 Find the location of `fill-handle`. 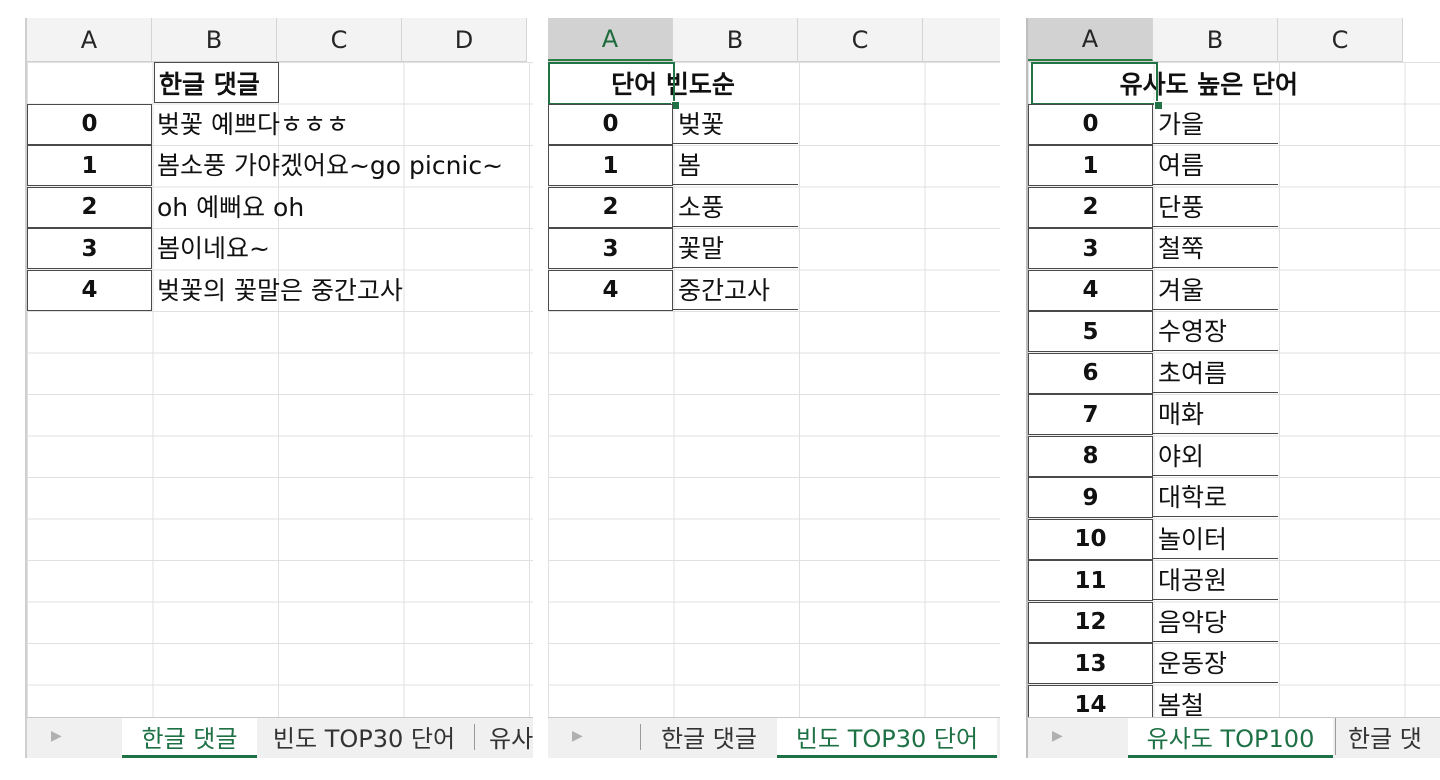

fill-handle is located at coordinates (1158, 105).